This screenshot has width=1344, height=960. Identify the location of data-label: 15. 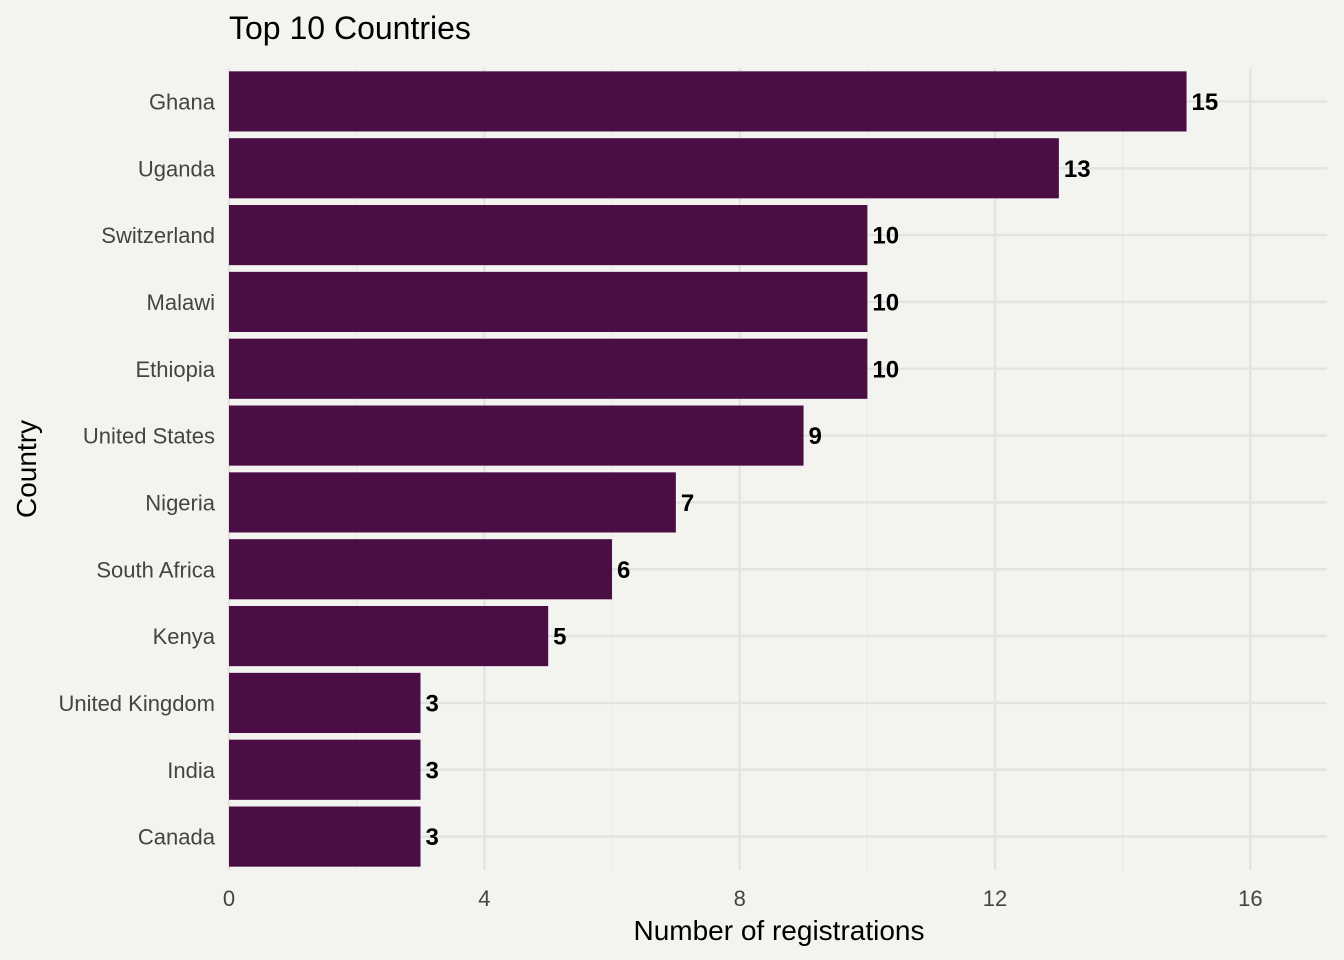
(1205, 102).